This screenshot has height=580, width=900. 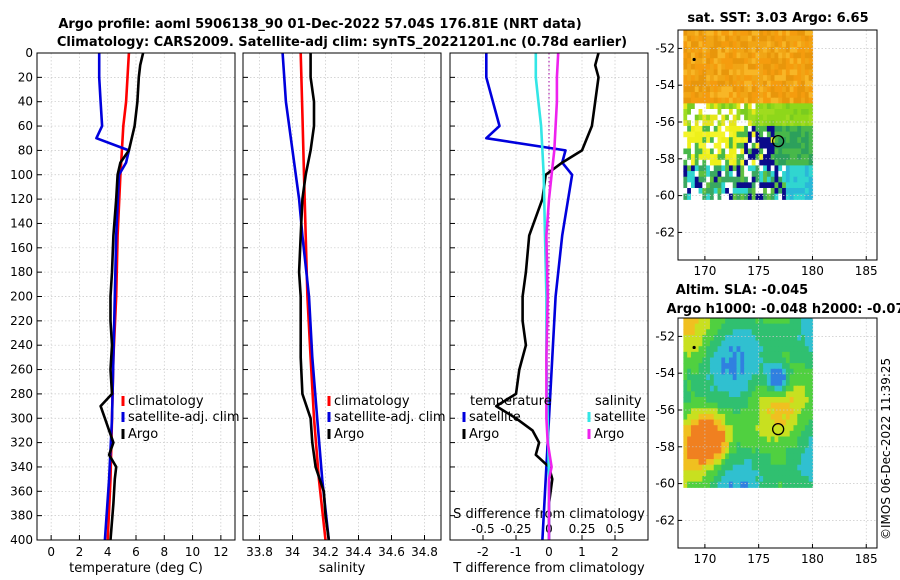 I want to click on x-tick-label: 2, so click(x=615, y=552).